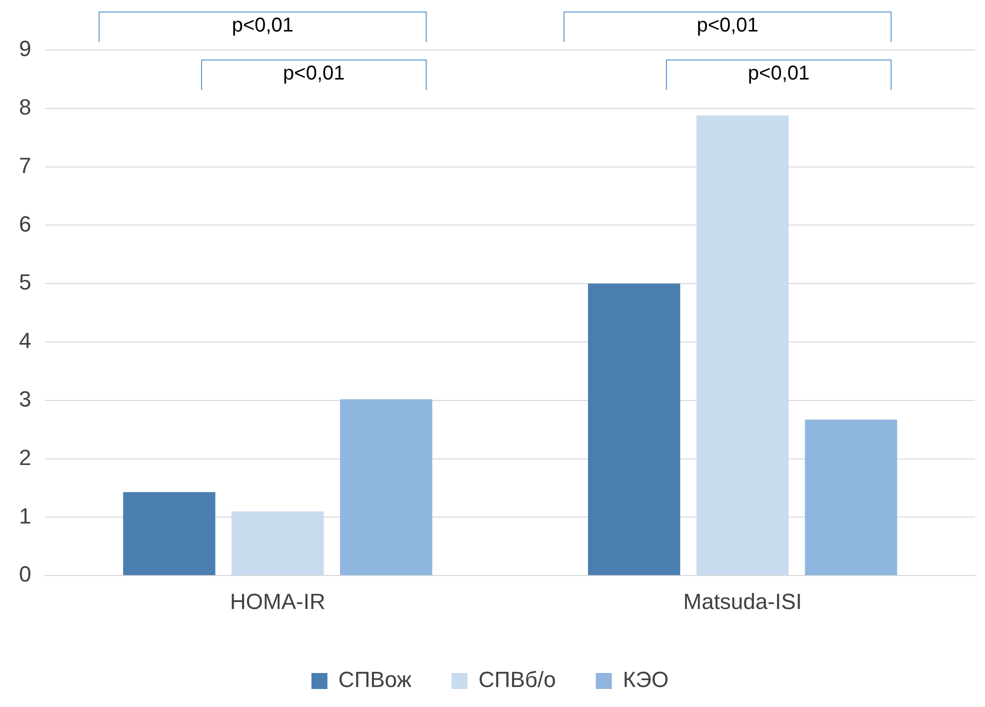 This screenshot has width=985, height=707. Describe the element at coordinates (25, 341) in the screenshot. I see `y-tick-label: 4` at that location.